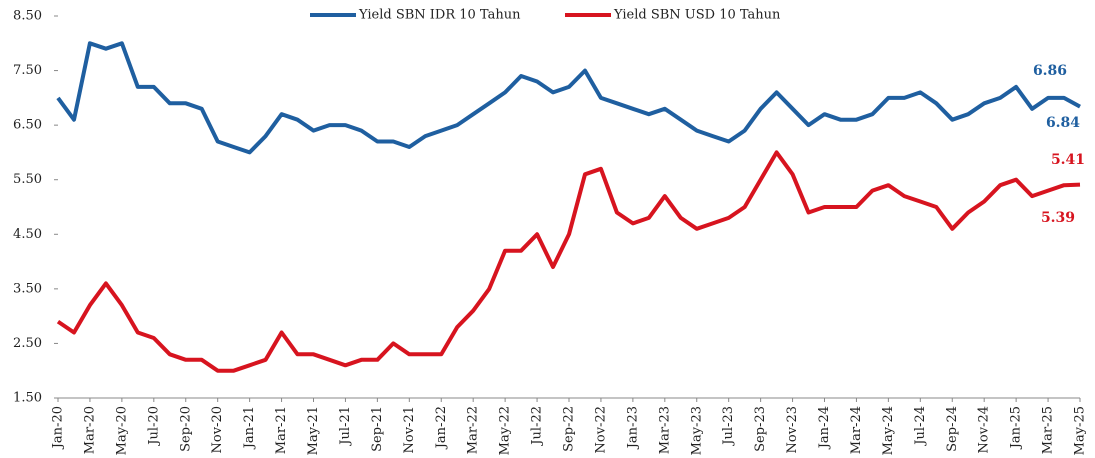 The height and width of the screenshot is (458, 1095). Describe the element at coordinates (1016, 428) in the screenshot. I see `x-tick-label: Jan-25` at that location.